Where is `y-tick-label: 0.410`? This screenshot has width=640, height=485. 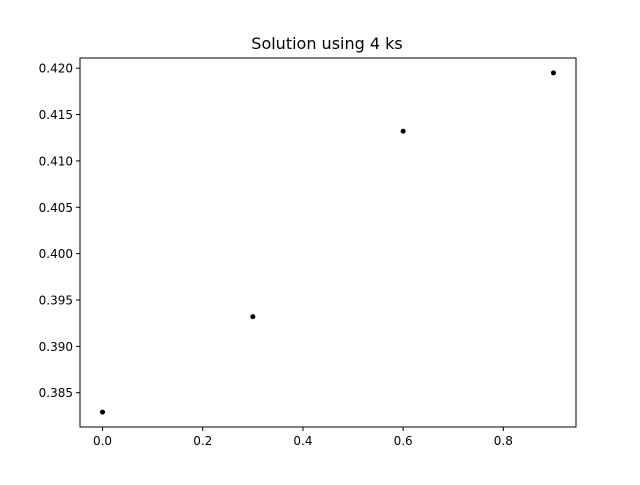 y-tick-label: 0.410 is located at coordinates (56, 161).